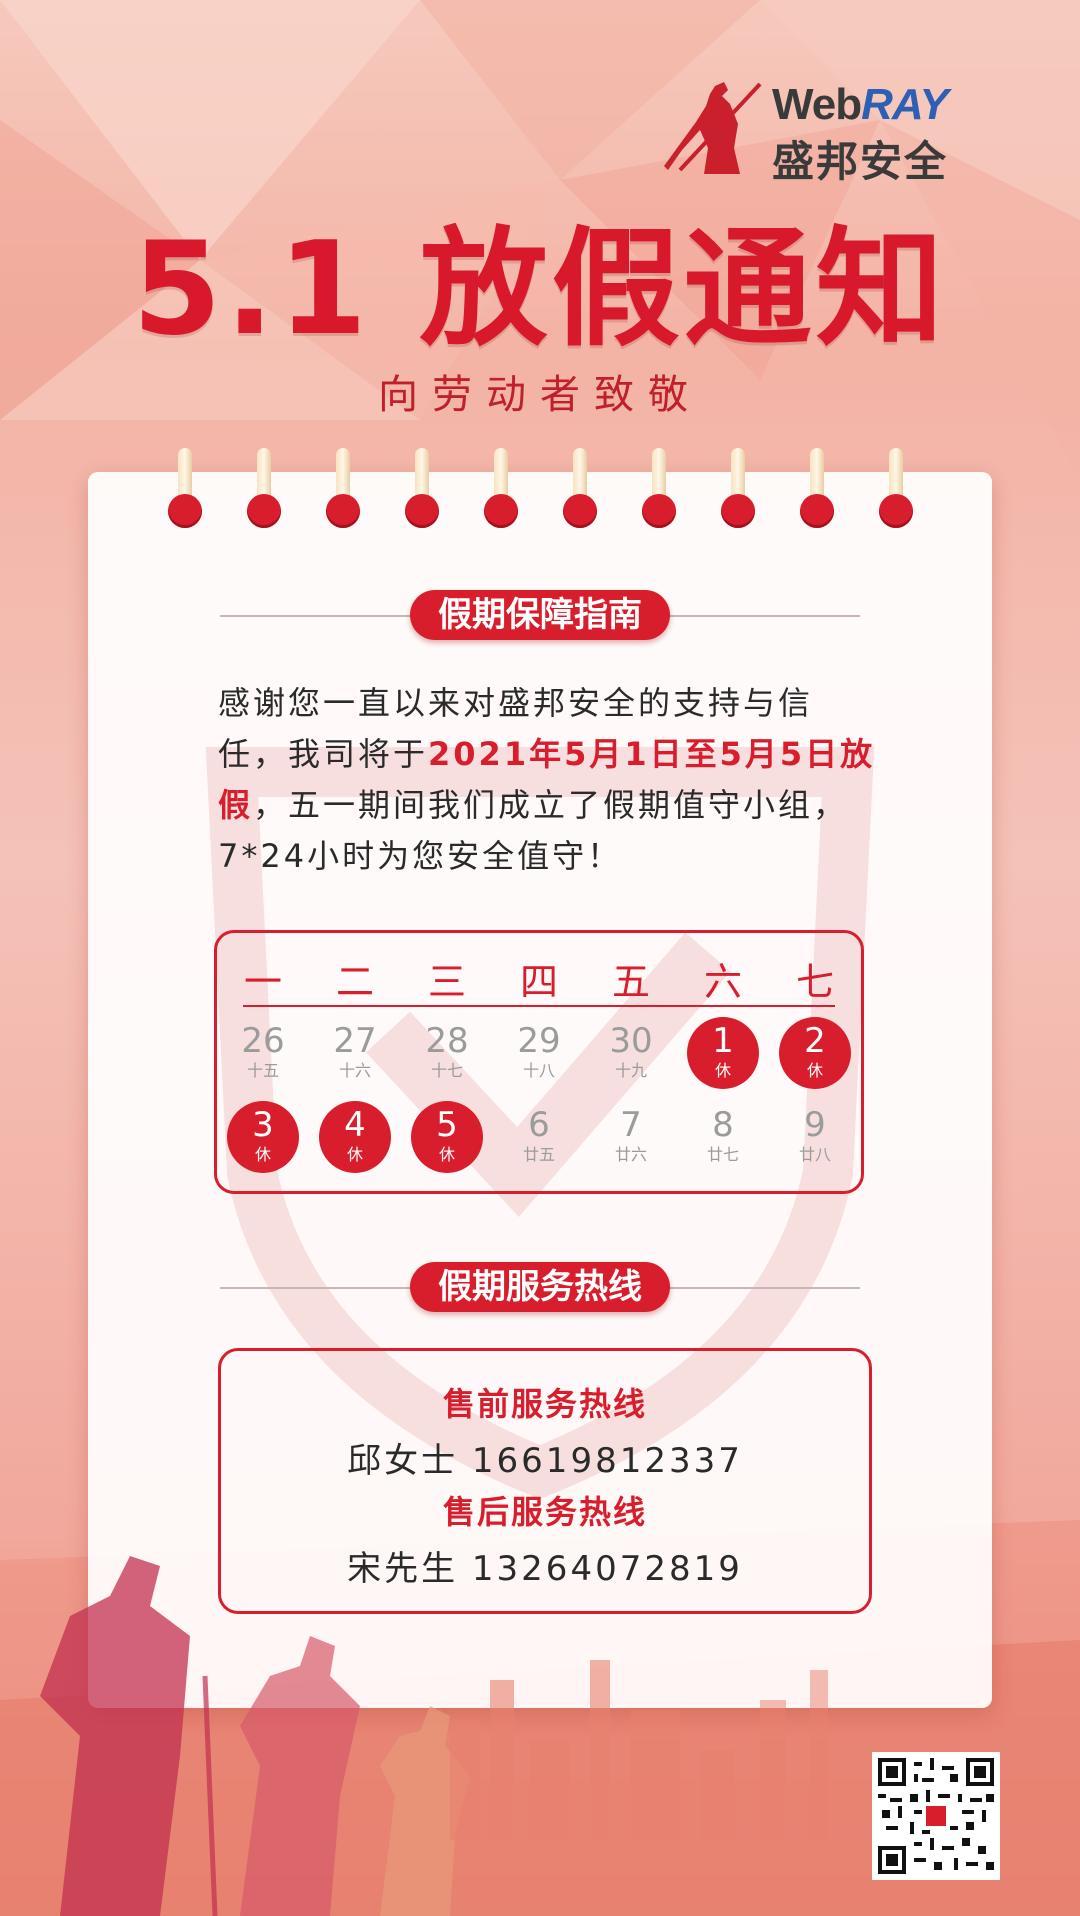 This screenshot has height=1916, width=1080. I want to click on section-hotline-title: 假期服务热线, so click(540, 1287).